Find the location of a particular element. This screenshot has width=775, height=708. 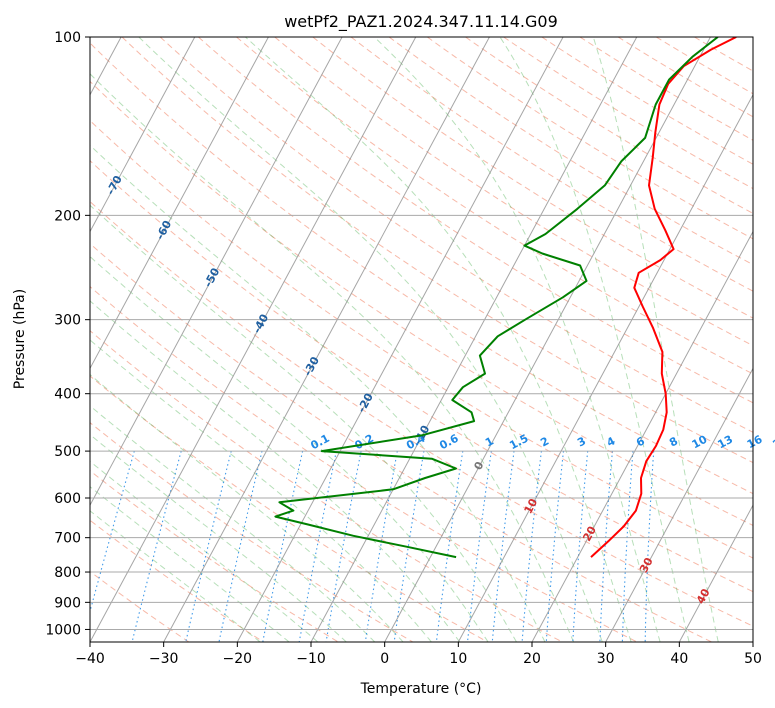

x-axis: −40 −30 −20 −10 0 10 20 30 40 50 is located at coordinates (418, 654).